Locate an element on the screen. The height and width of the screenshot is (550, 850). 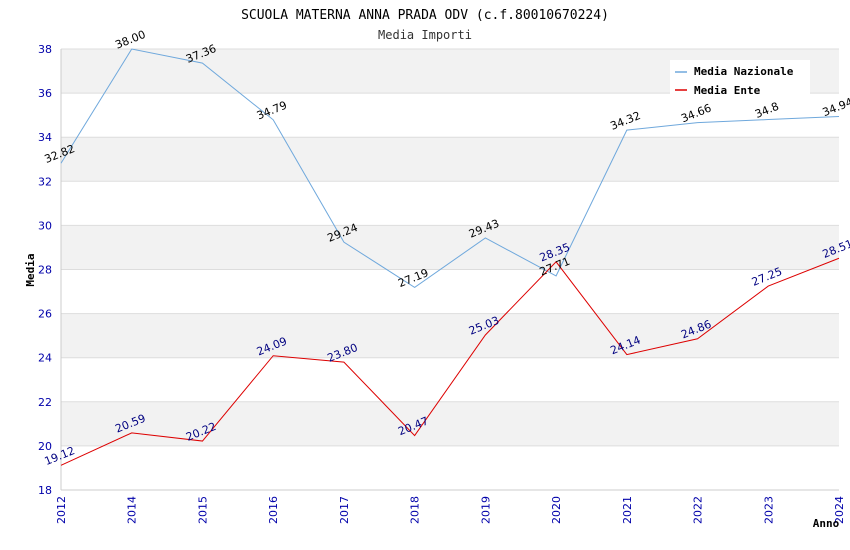
legend-label-ente: Media Ente is located at coordinates (727, 90).